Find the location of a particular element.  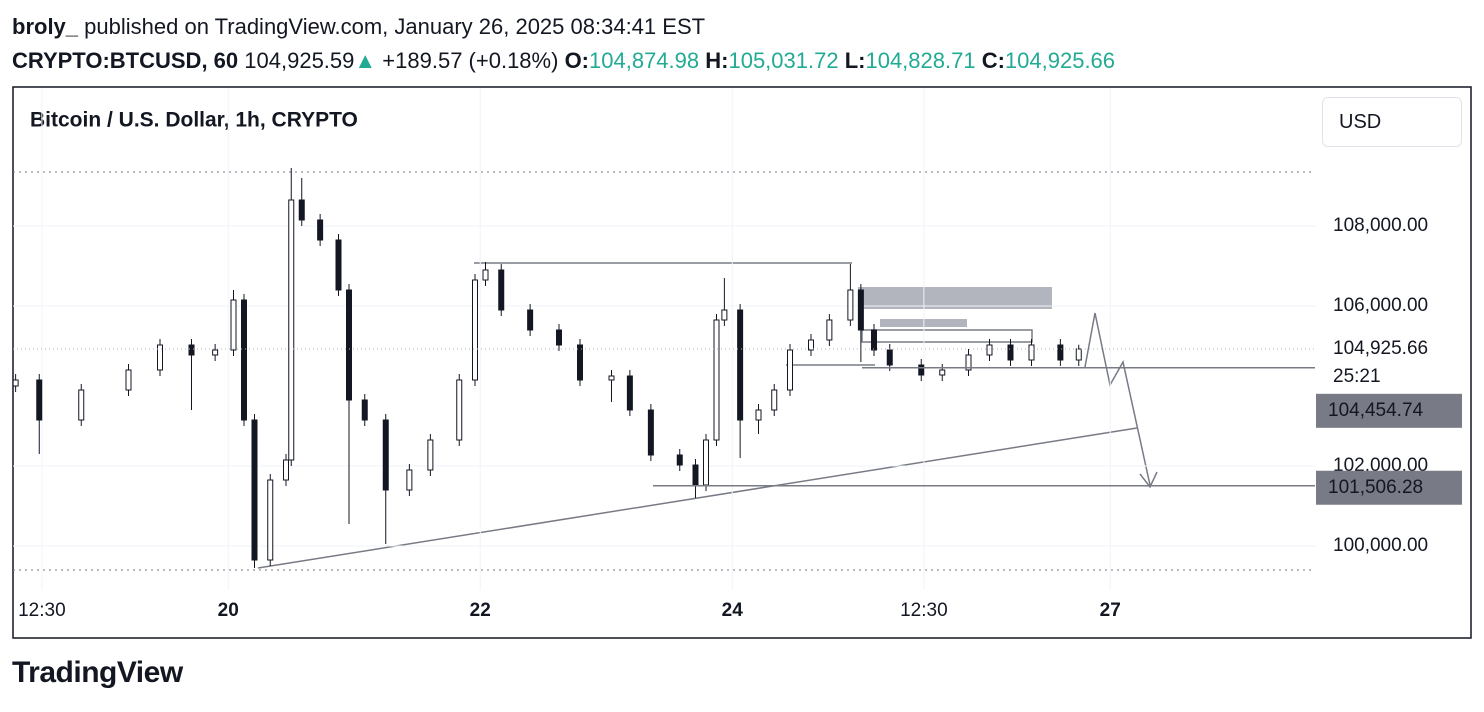

author: broly_ is located at coordinates (45, 26).